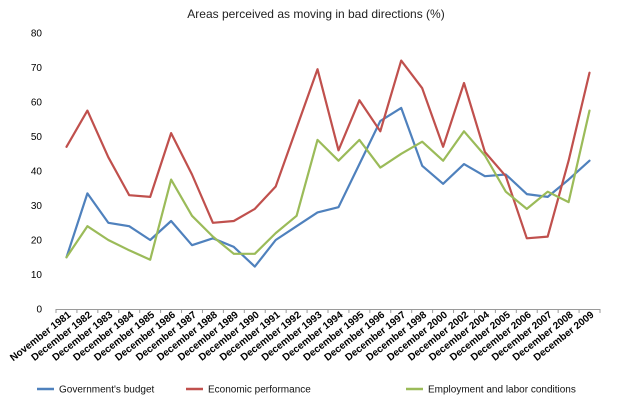 Image resolution: width=620 pixels, height=400 pixels. What do you see at coordinates (37, 137) in the screenshot?
I see `y-tick-label: 50` at bounding box center [37, 137].